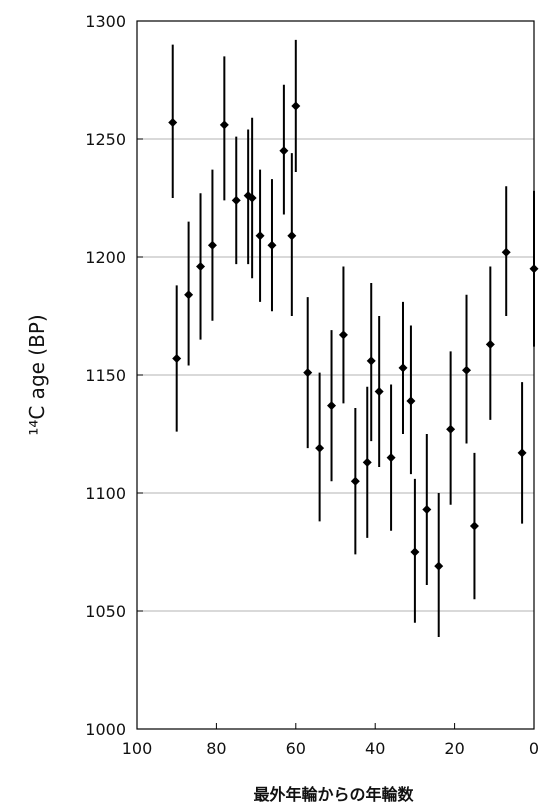 This screenshot has height=810, width=540. Describe the element at coordinates (330, 740) in the screenshot. I see `x-axis-ticks: 100 80 60 40 20 0` at that location.